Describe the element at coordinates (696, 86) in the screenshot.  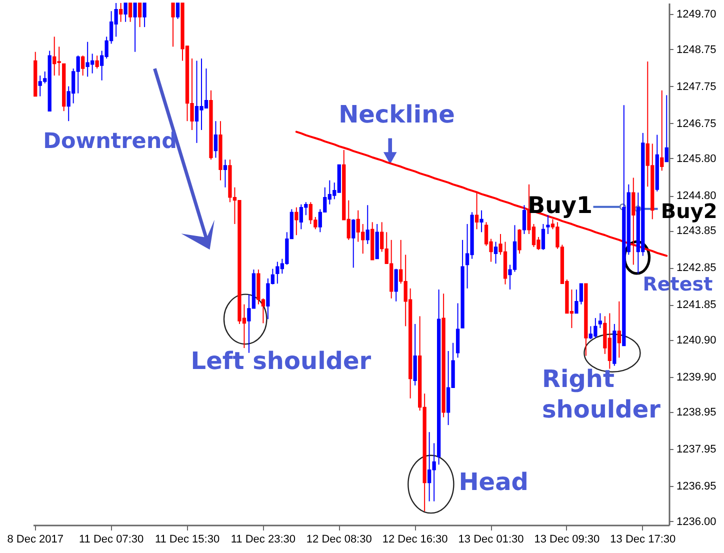
I see `y-tick-label: 1247.75` at that location.